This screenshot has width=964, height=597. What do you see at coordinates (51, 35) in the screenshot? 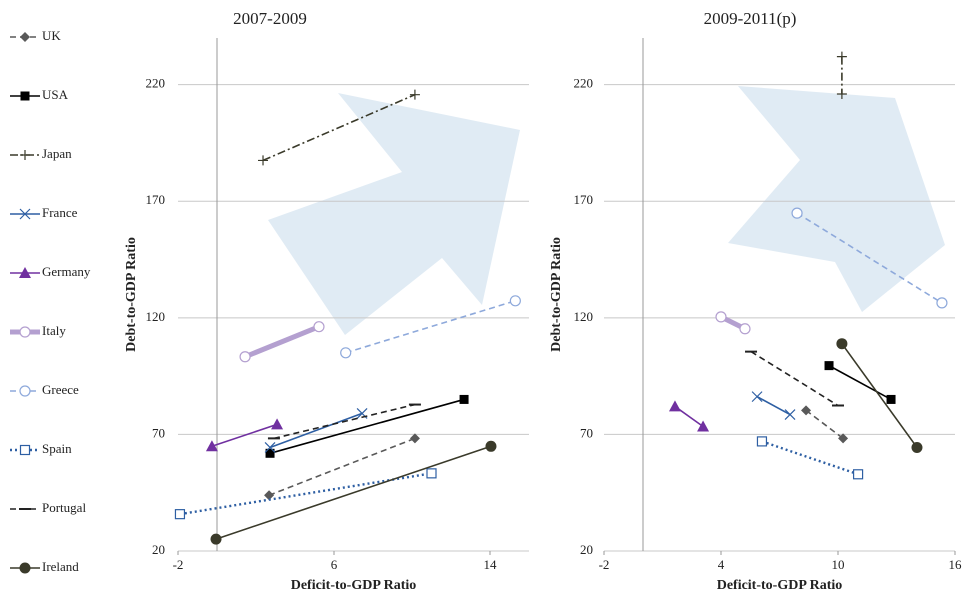
I see `legend-label: UK` at bounding box center [51, 35].